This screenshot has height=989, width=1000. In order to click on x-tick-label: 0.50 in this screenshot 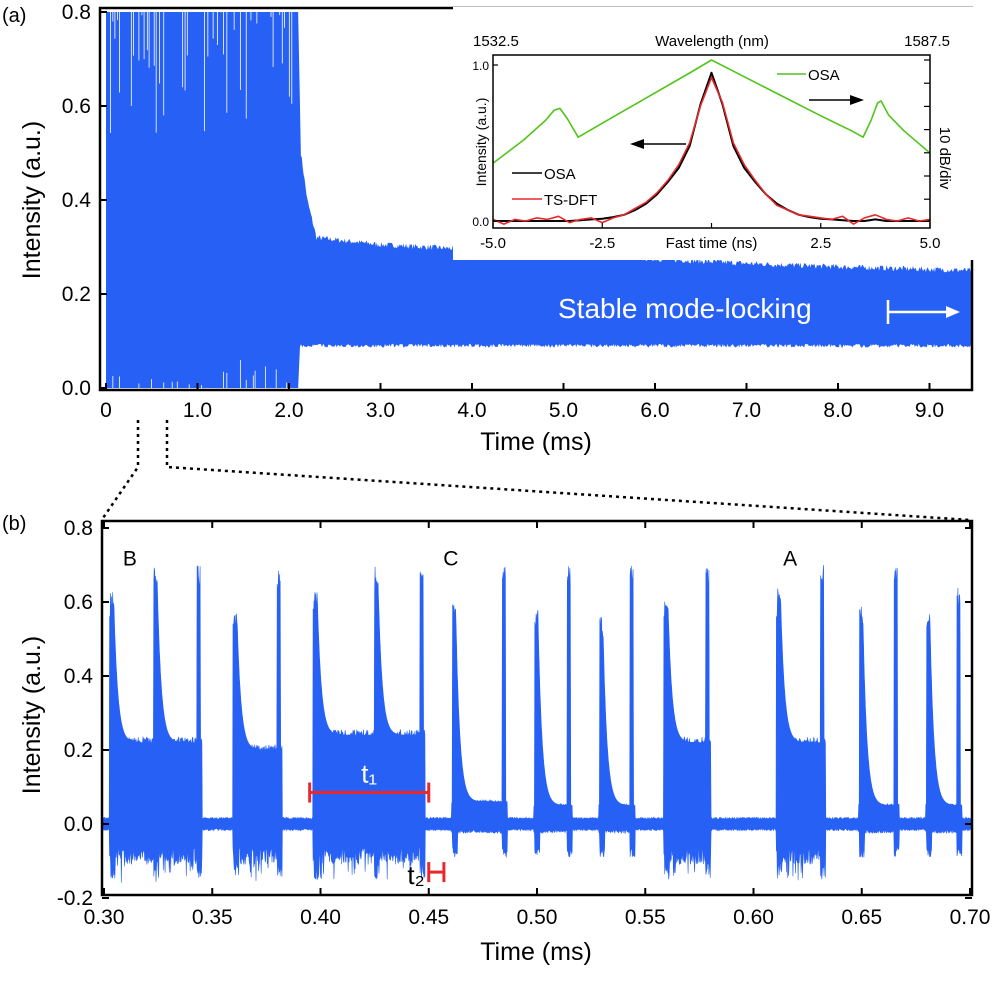, I will do `click(537, 917)`.